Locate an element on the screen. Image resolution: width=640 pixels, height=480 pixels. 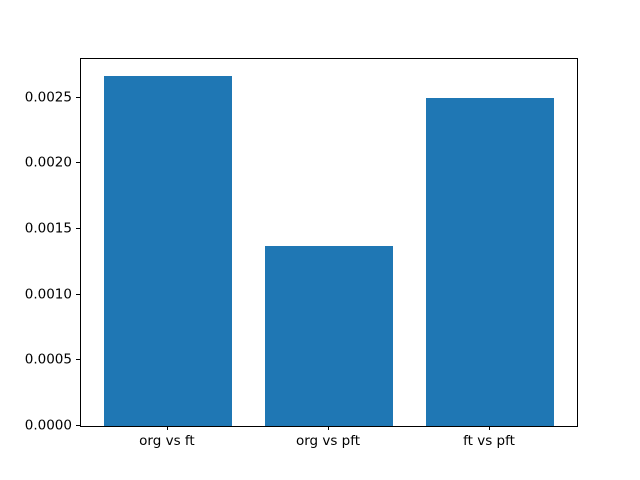
y-tick-label: 0.0015 is located at coordinates (48, 228).